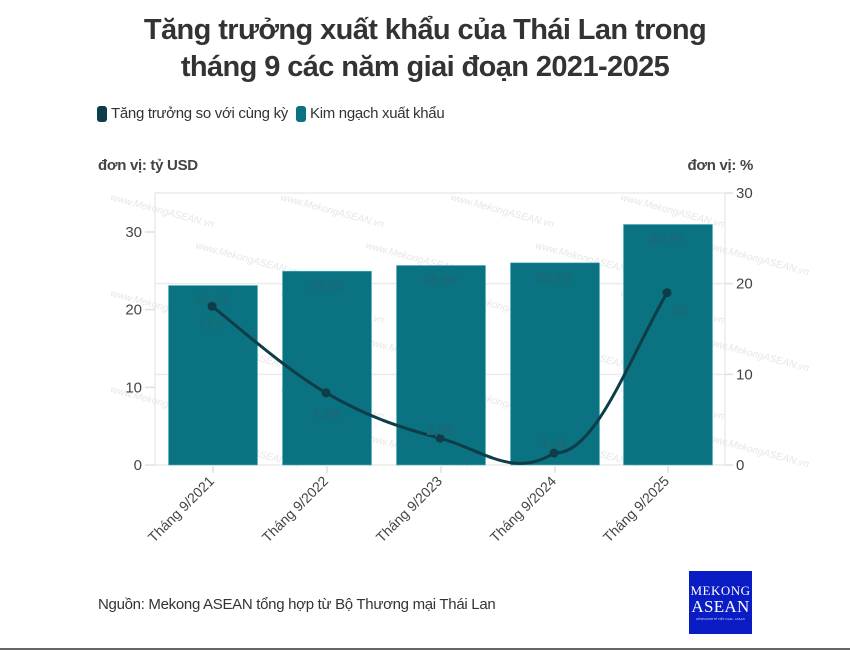 Image resolution: width=850 pixels, height=650 pixels. I want to click on legend-item-growth: Tăng trưởng so với cùng kỳ, so click(192, 113).